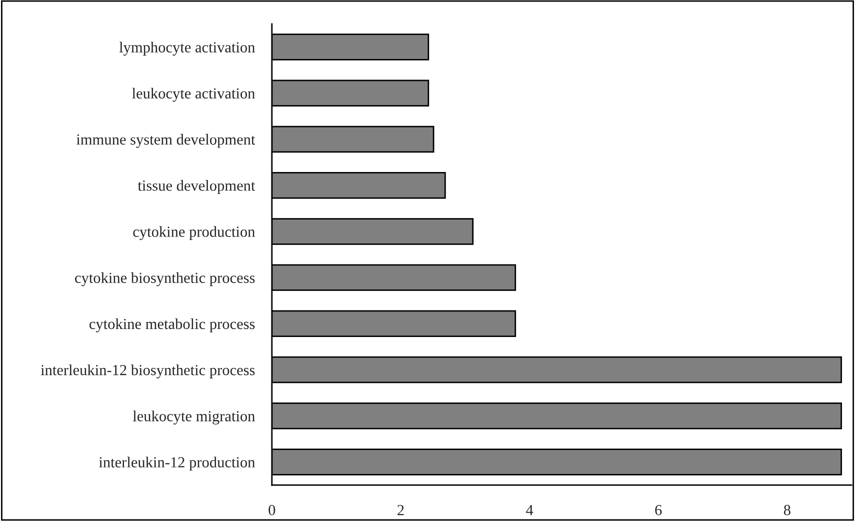 This screenshot has width=855, height=521. Describe the element at coordinates (187, 49) in the screenshot. I see `y-tick-label: lymphocyte activation` at that location.